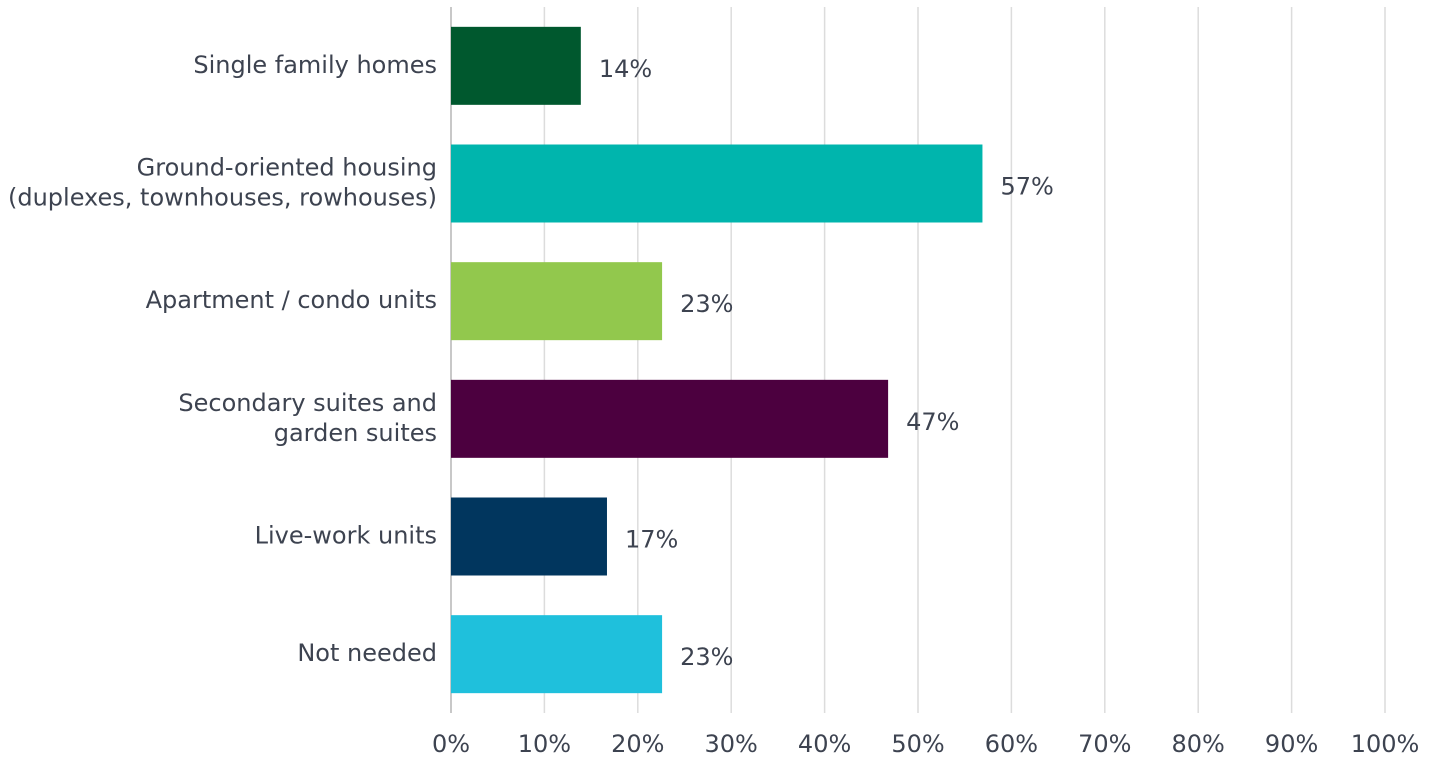 The height and width of the screenshot is (757, 1429). I want to click on y-tick-label: Live-work units, so click(346, 536).